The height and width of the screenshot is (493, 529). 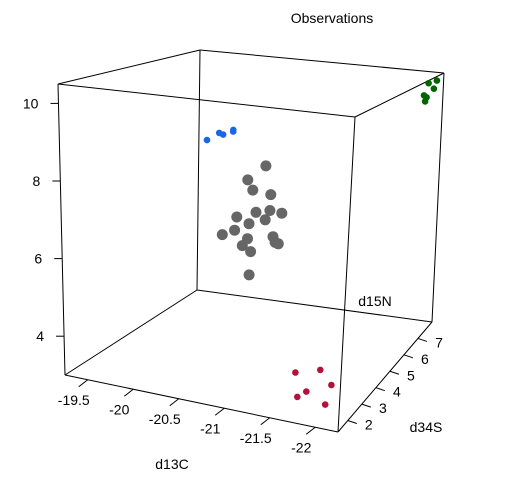 What do you see at coordinates (210, 428) in the screenshot?
I see `x-tick-label: -21` at bounding box center [210, 428].